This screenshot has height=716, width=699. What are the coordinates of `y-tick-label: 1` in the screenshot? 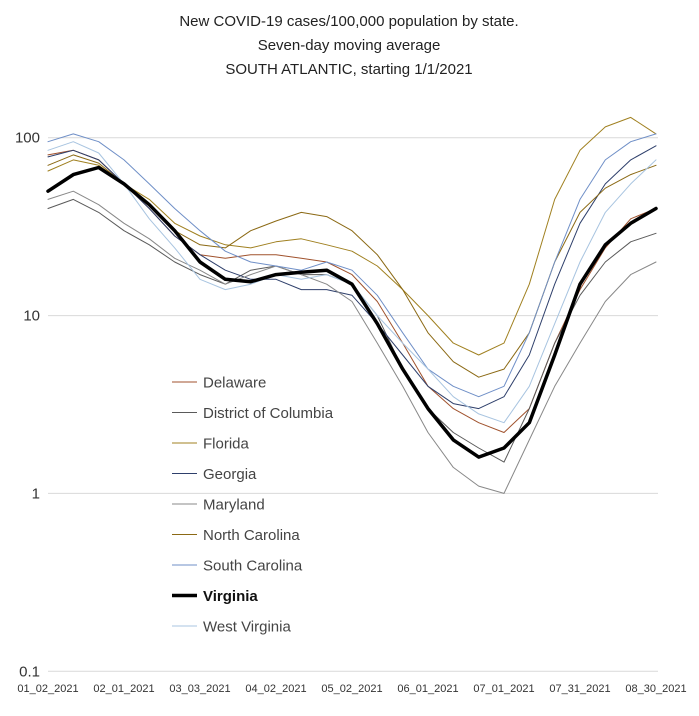 It's located at (36, 493).